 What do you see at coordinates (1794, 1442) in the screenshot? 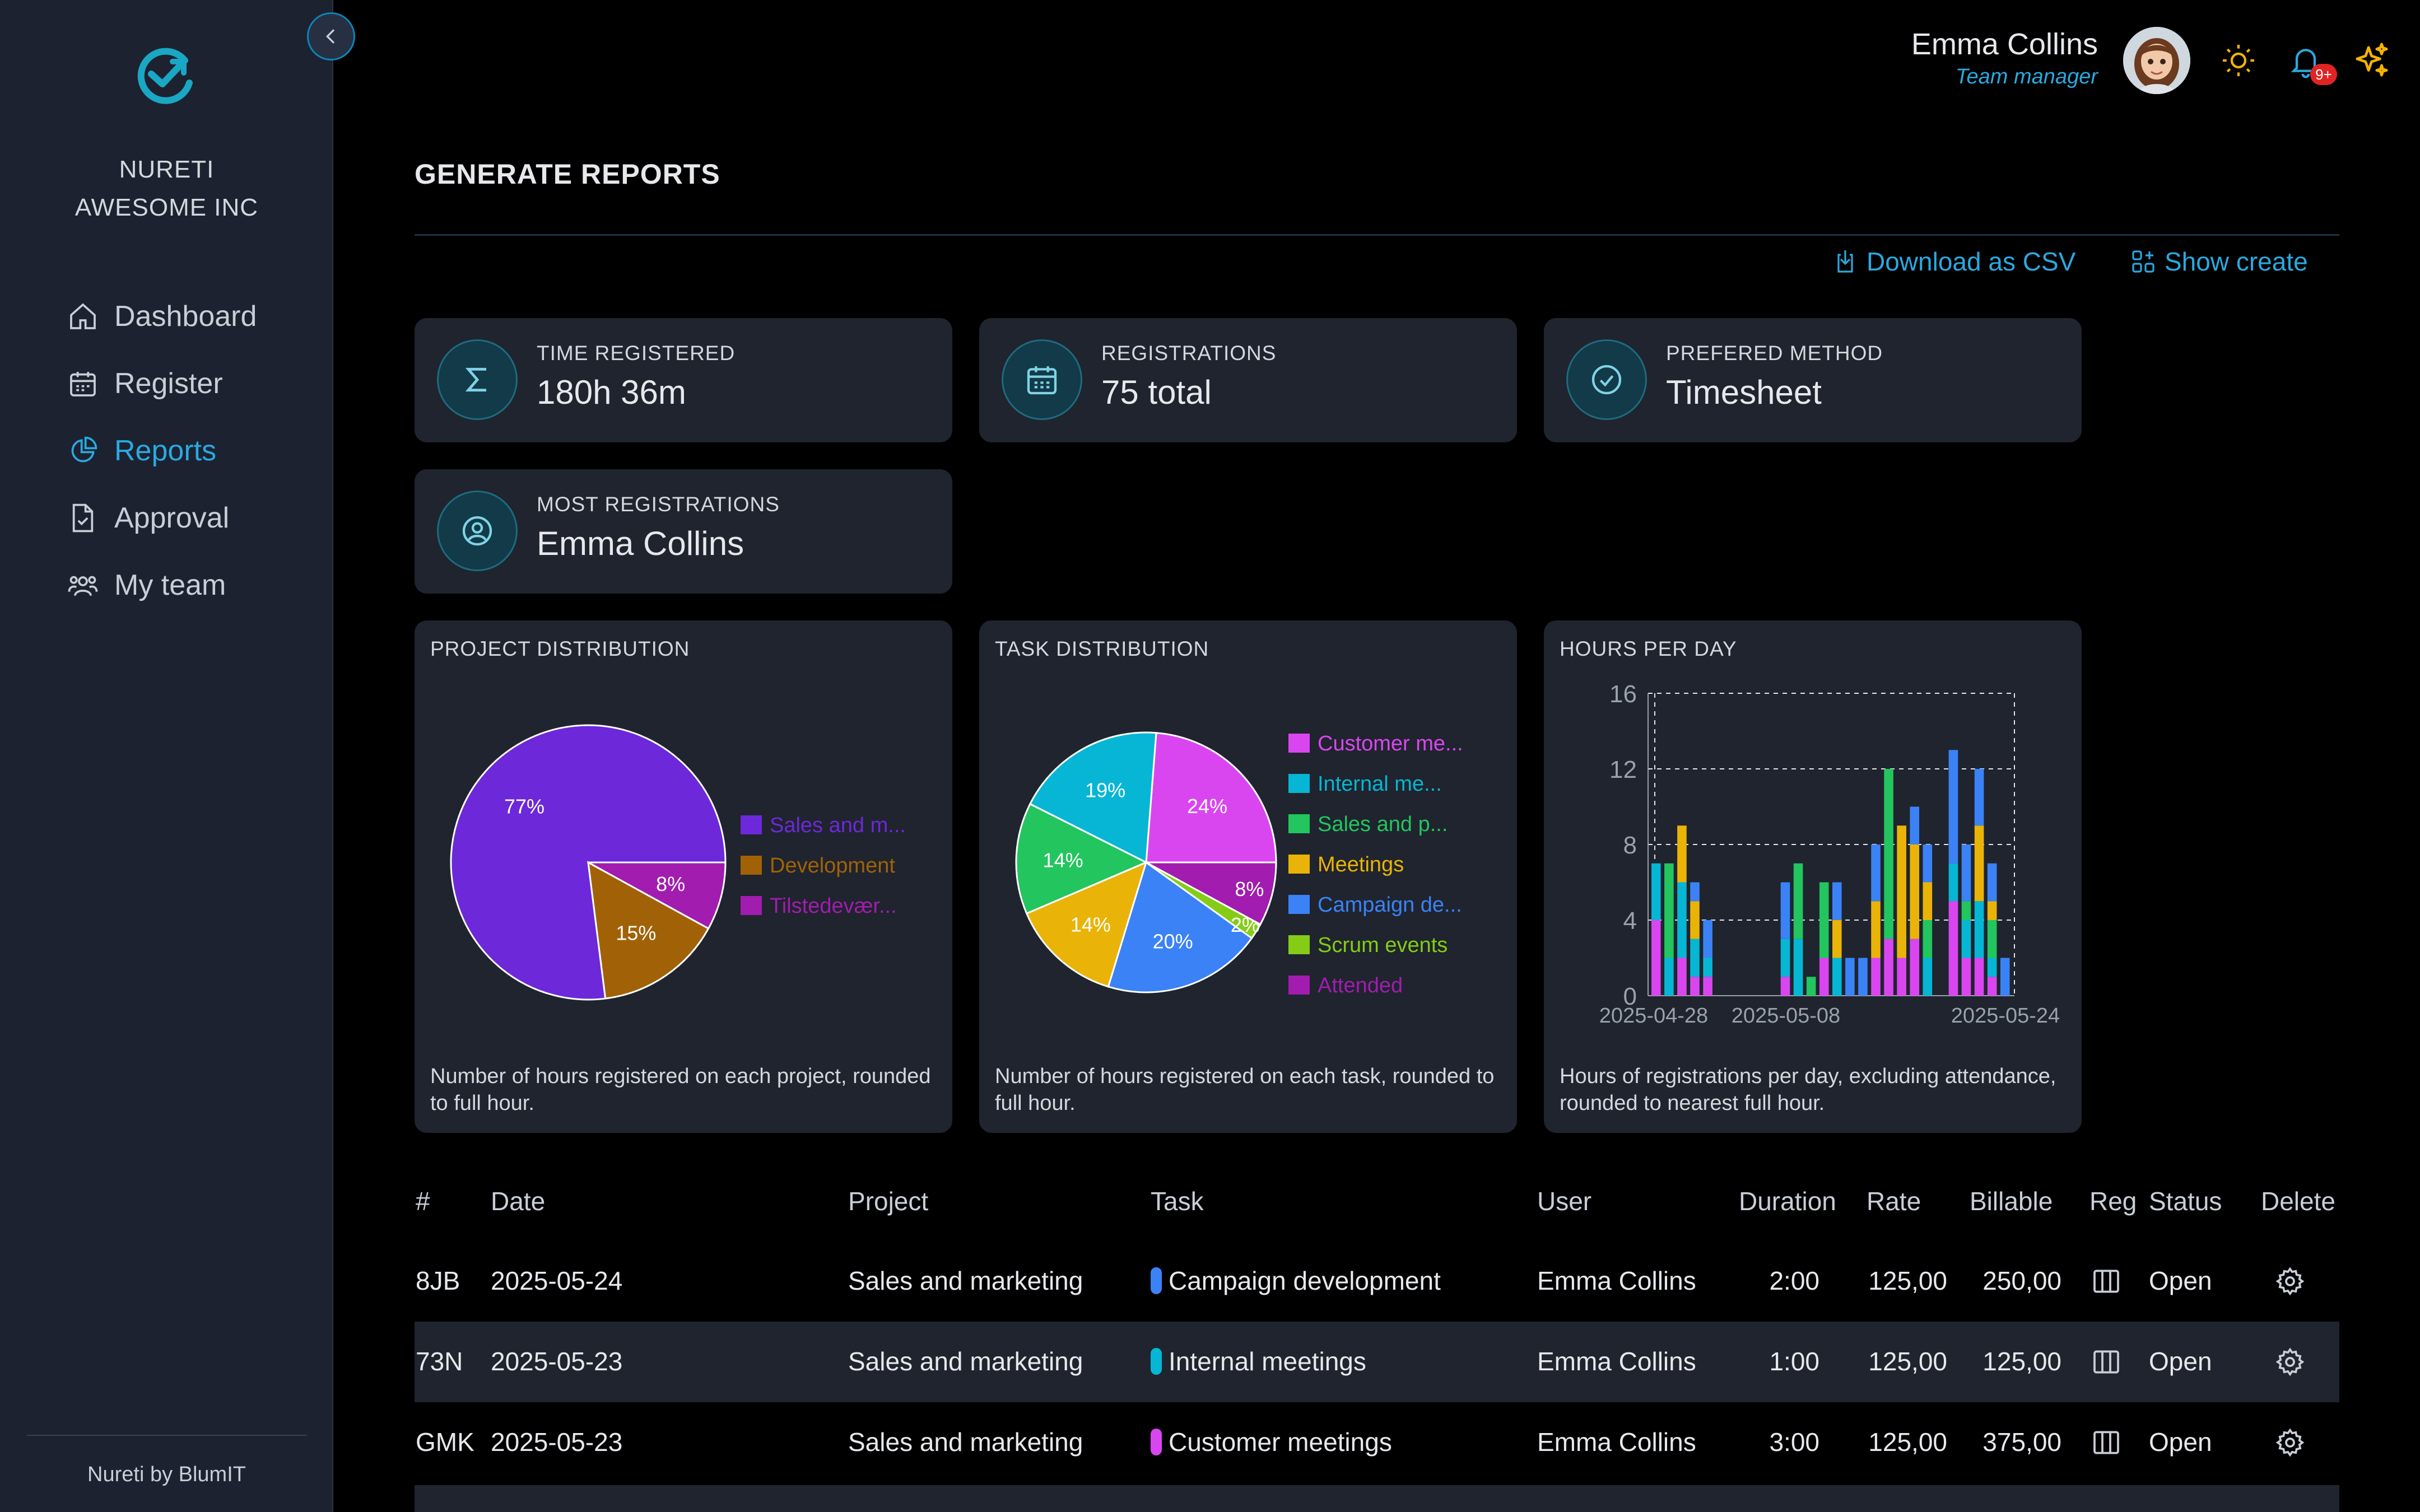
I see `cell-duration: 3:00` at bounding box center [1794, 1442].